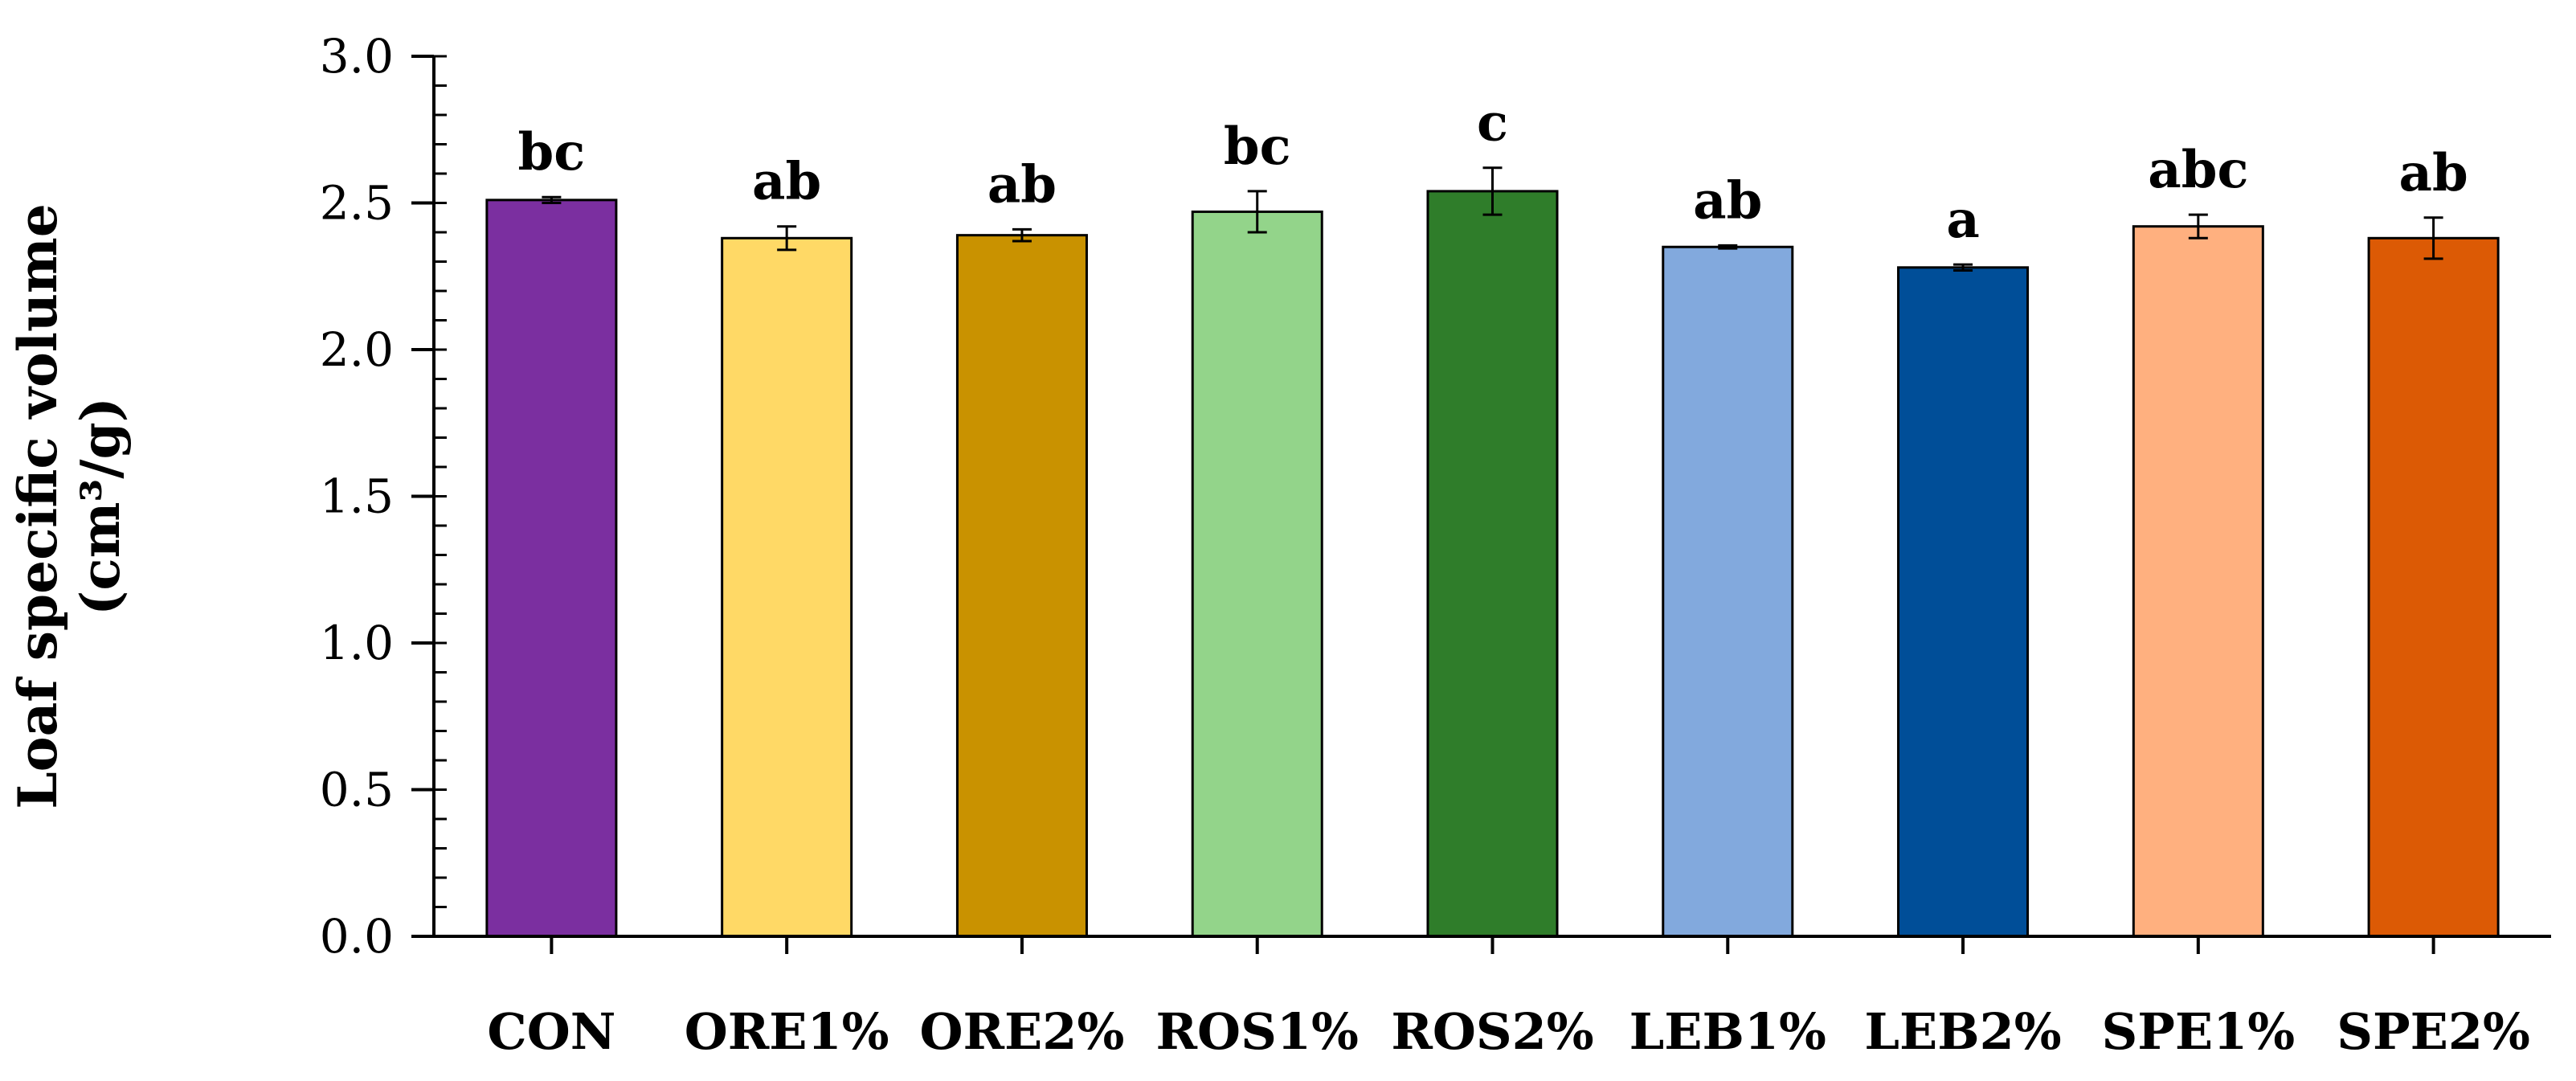 This screenshot has height=1081, width=2576. What do you see at coordinates (1492, 1031) in the screenshot?
I see `x-tick-label: ROS2%` at bounding box center [1492, 1031].